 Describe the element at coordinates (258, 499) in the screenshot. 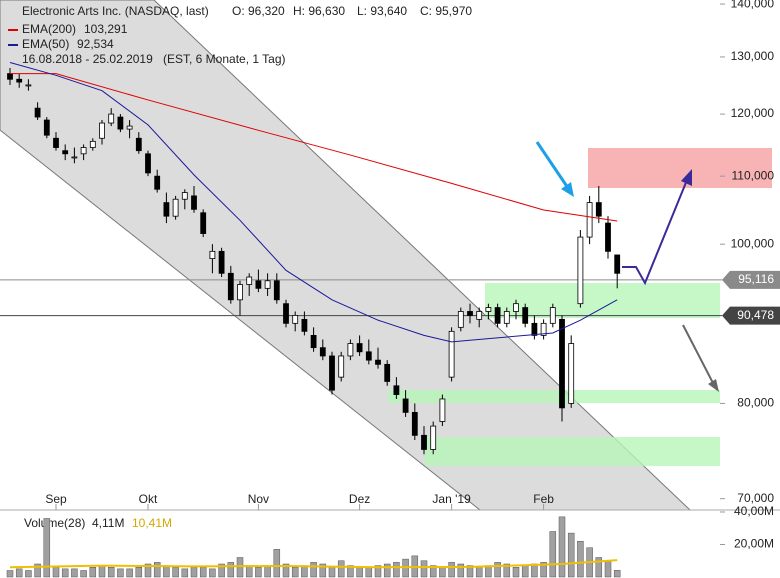

I see `x-tick-label: Nov` at that location.